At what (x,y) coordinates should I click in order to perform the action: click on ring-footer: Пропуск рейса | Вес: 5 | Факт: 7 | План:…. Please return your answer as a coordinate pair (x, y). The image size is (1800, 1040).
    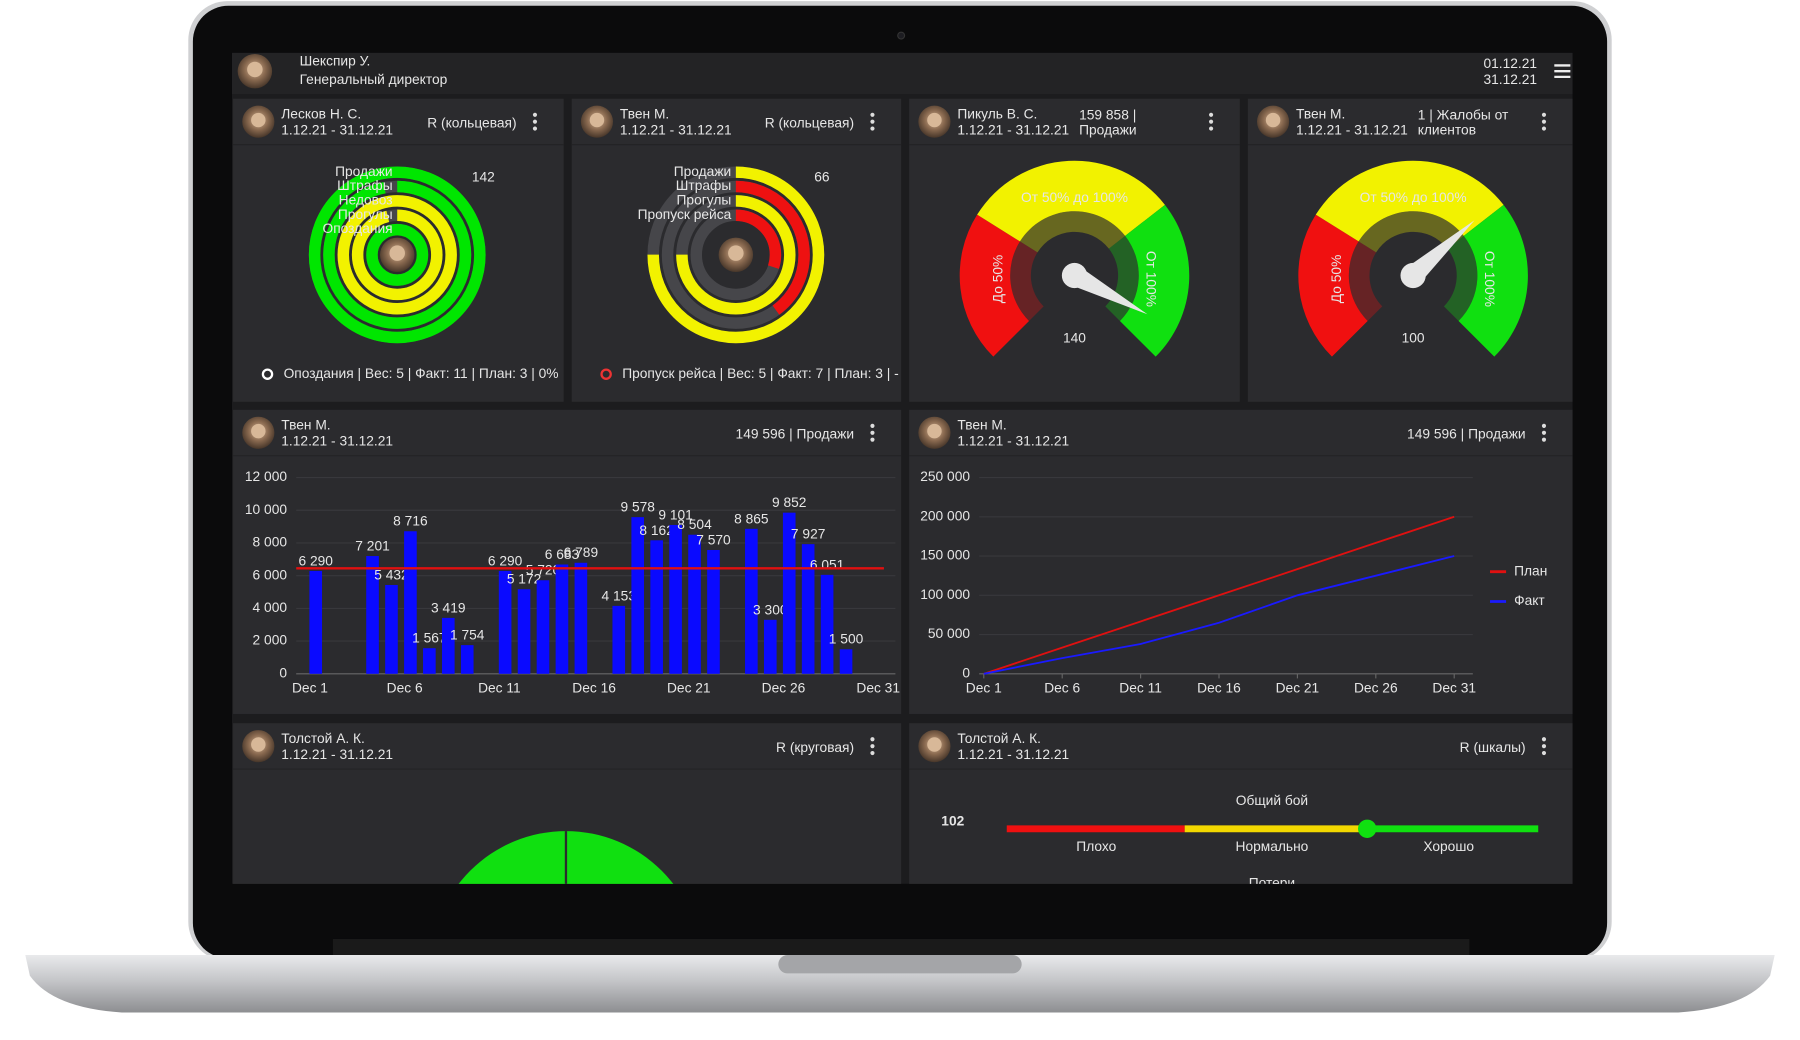
    Looking at the image, I should click on (760, 373).